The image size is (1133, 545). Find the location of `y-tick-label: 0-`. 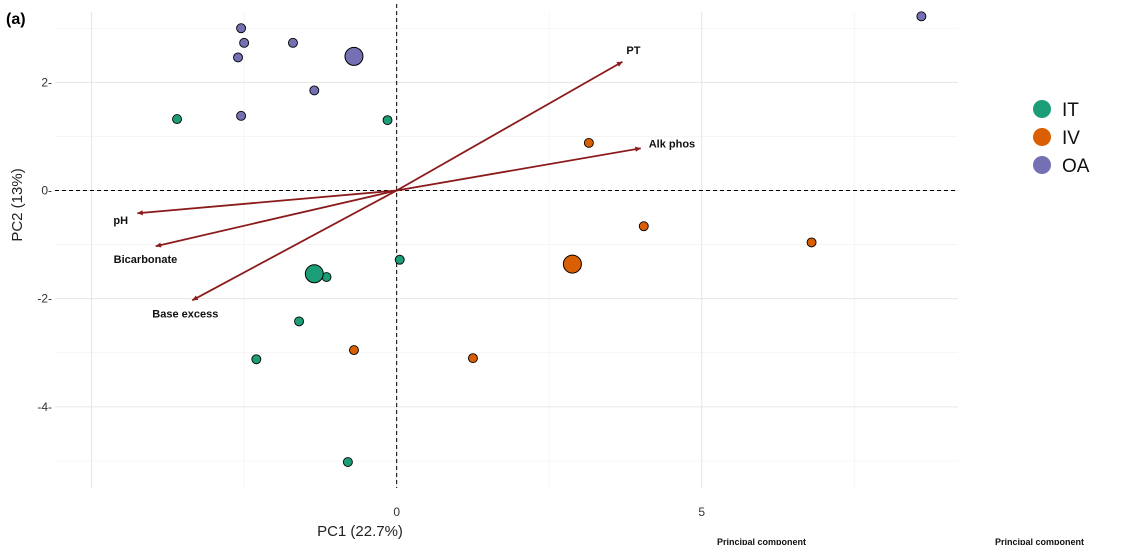

y-tick-label: 0- is located at coordinates (46, 191).